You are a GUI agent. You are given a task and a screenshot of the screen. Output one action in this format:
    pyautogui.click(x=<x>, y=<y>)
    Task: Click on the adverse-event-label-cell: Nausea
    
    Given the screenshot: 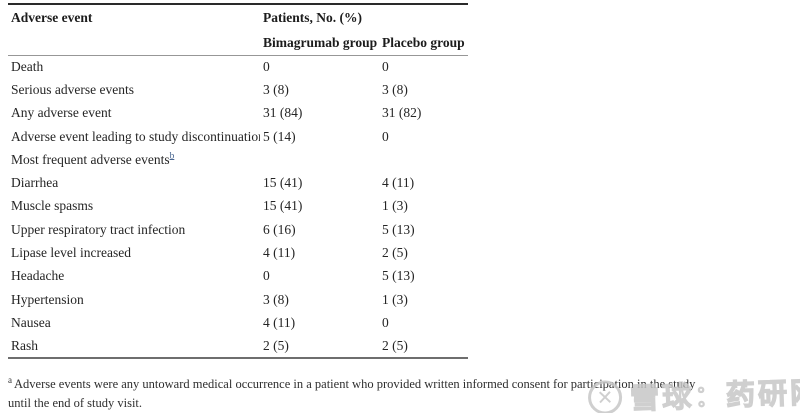 What is the action you would take?
    pyautogui.click(x=31, y=322)
    